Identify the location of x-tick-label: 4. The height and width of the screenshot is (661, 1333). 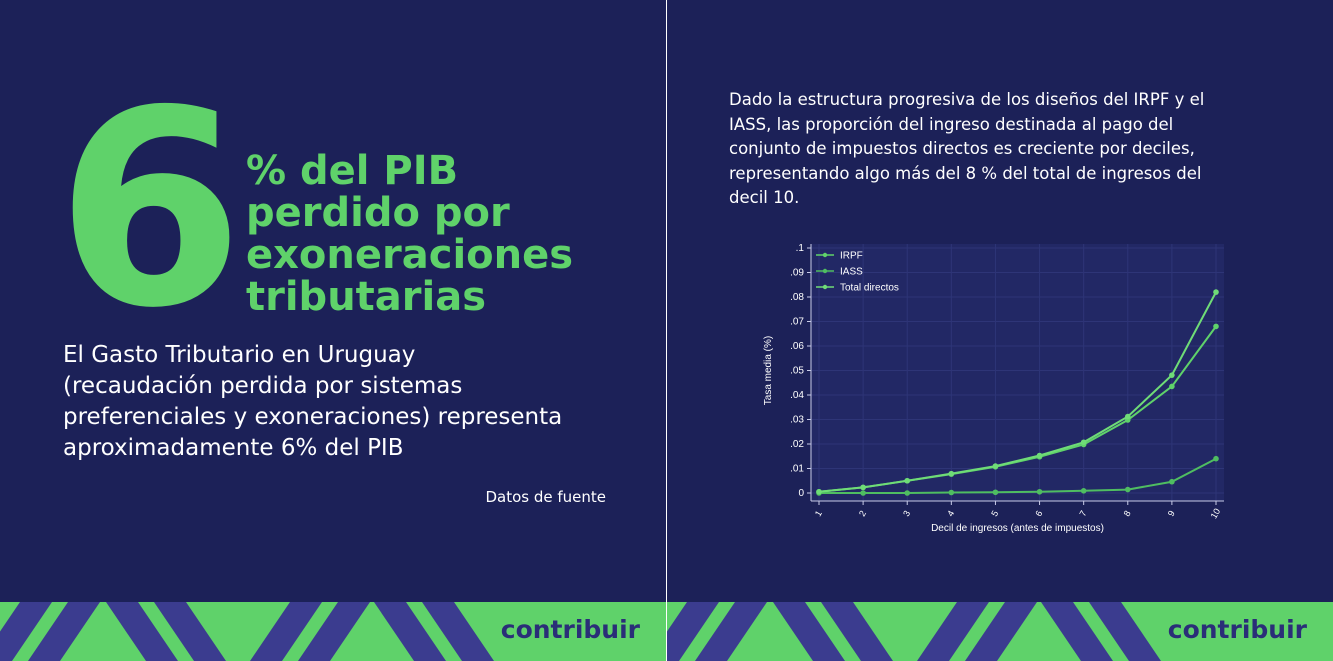
(950, 513).